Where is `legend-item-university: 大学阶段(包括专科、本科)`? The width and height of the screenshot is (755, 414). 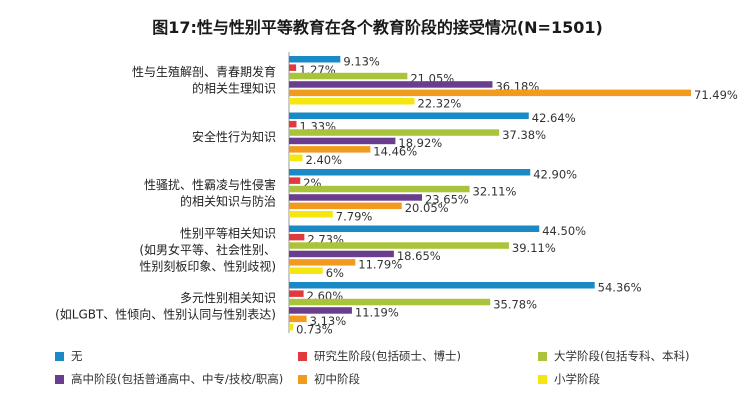 legend-item-university: 大学阶段(包括专科、本科) is located at coordinates (613, 356).